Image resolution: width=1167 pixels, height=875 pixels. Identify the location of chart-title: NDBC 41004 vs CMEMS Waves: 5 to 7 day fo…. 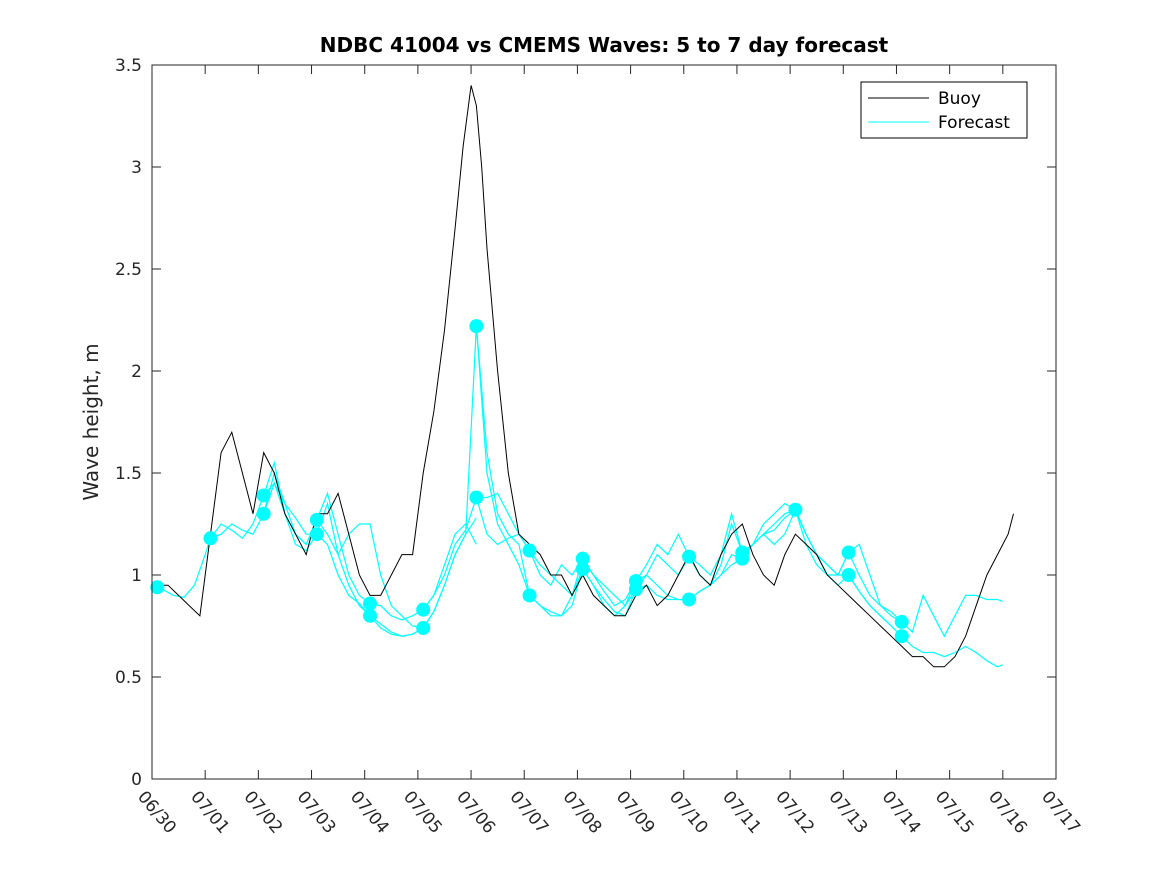
(604, 45).